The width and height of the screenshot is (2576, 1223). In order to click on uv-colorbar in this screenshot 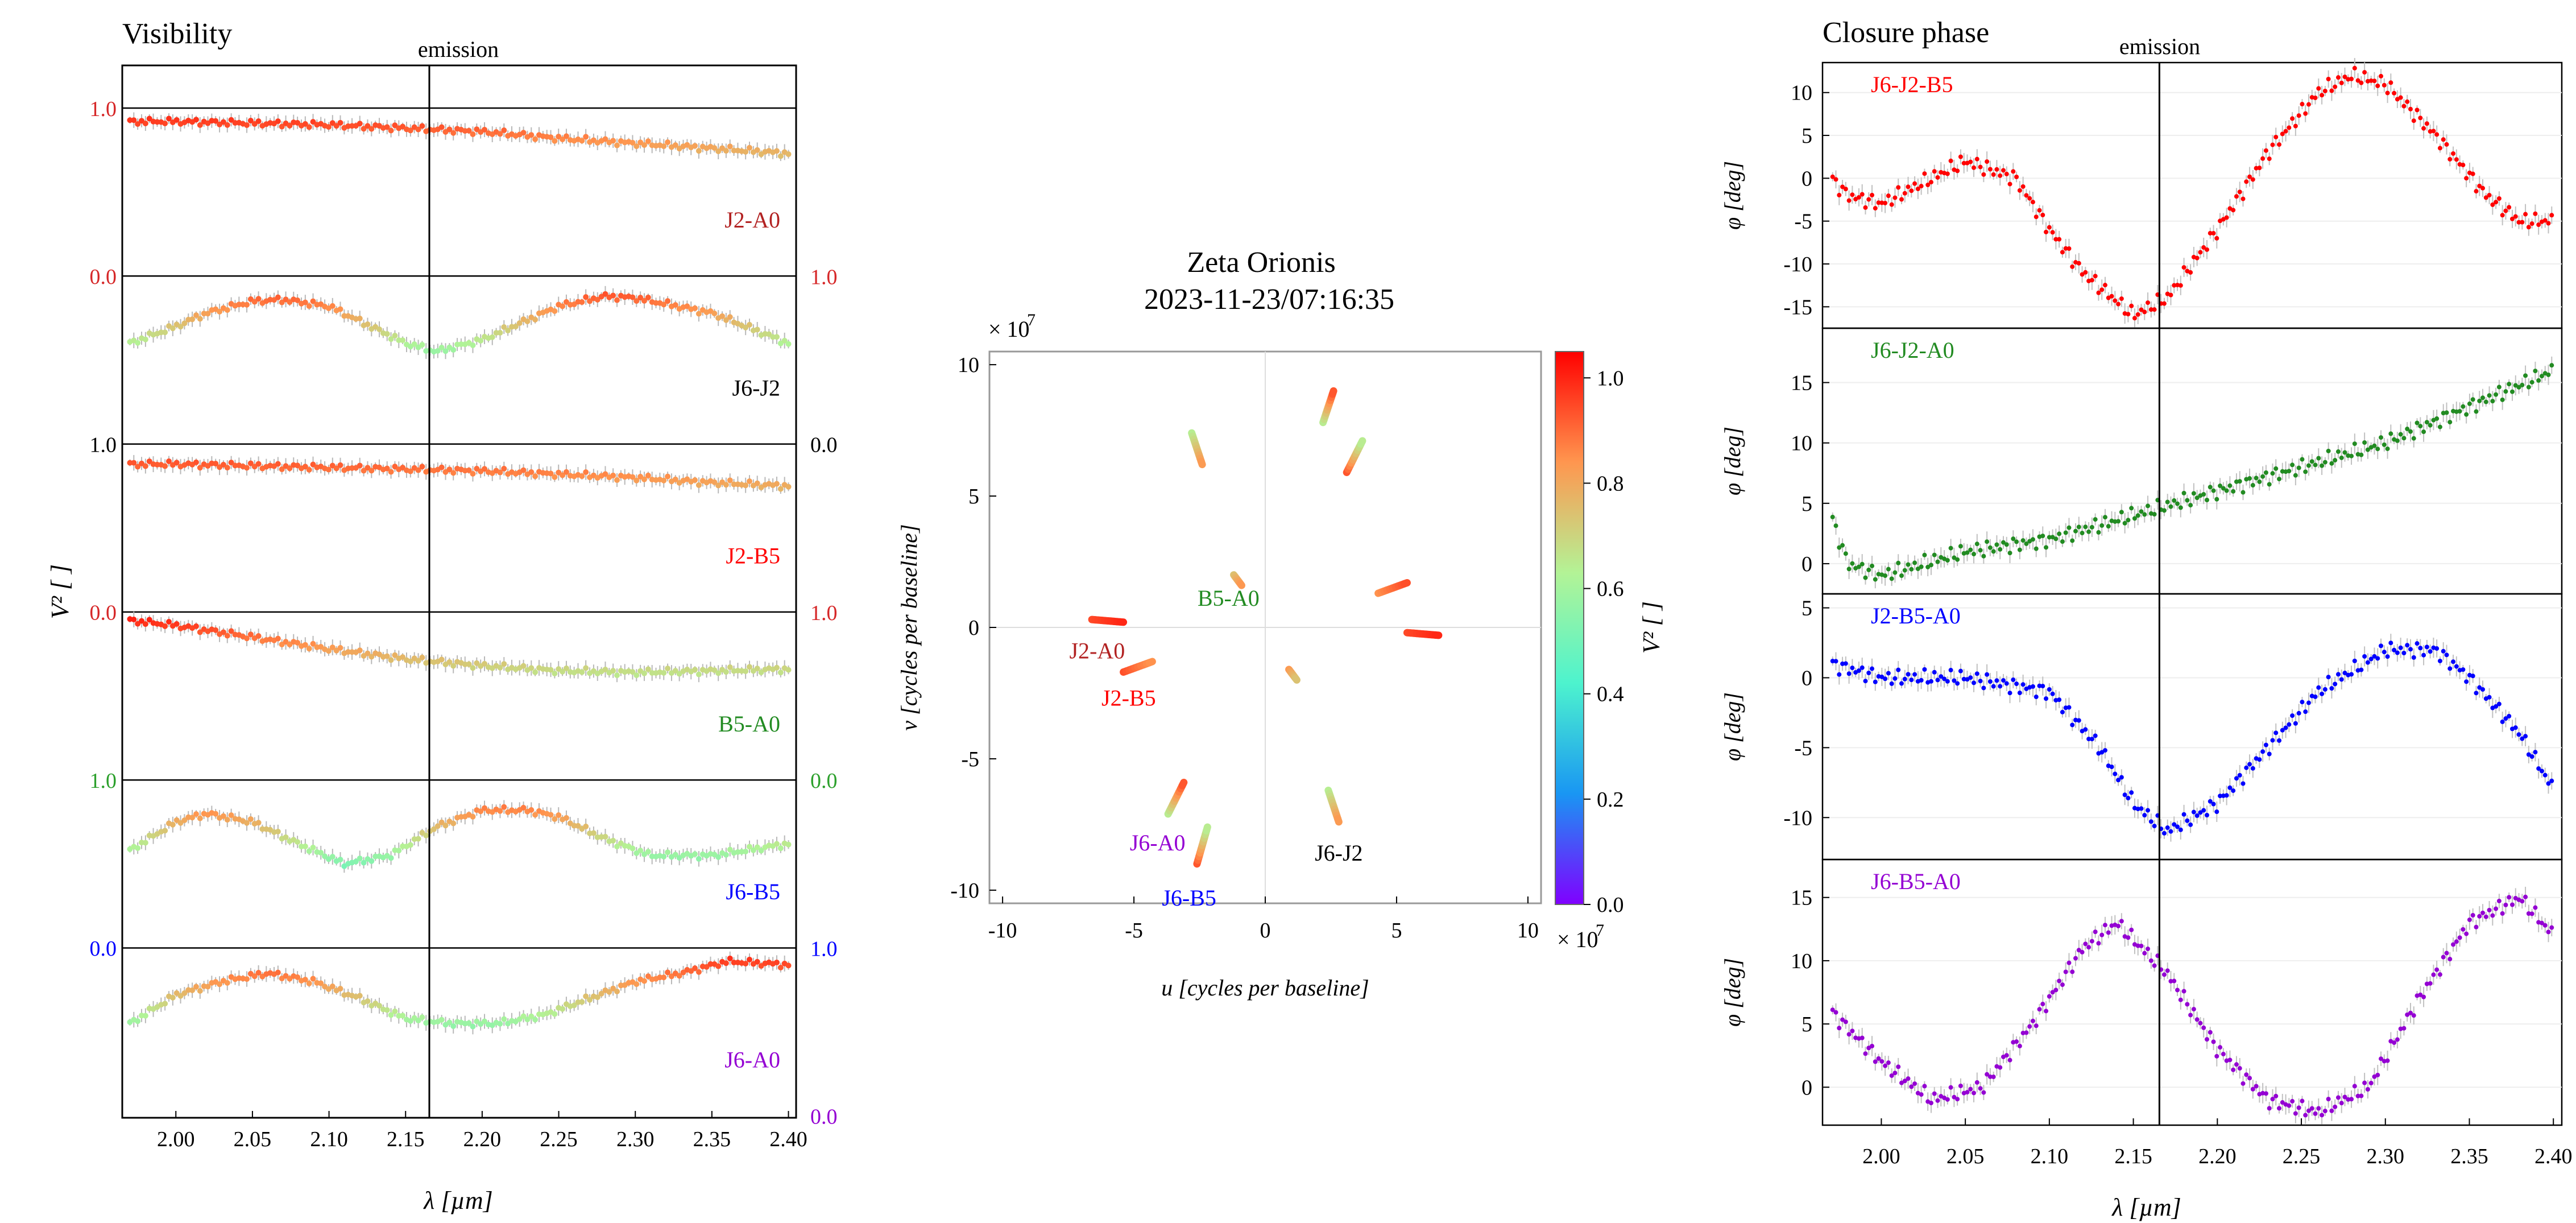, I will do `click(1569, 628)`.